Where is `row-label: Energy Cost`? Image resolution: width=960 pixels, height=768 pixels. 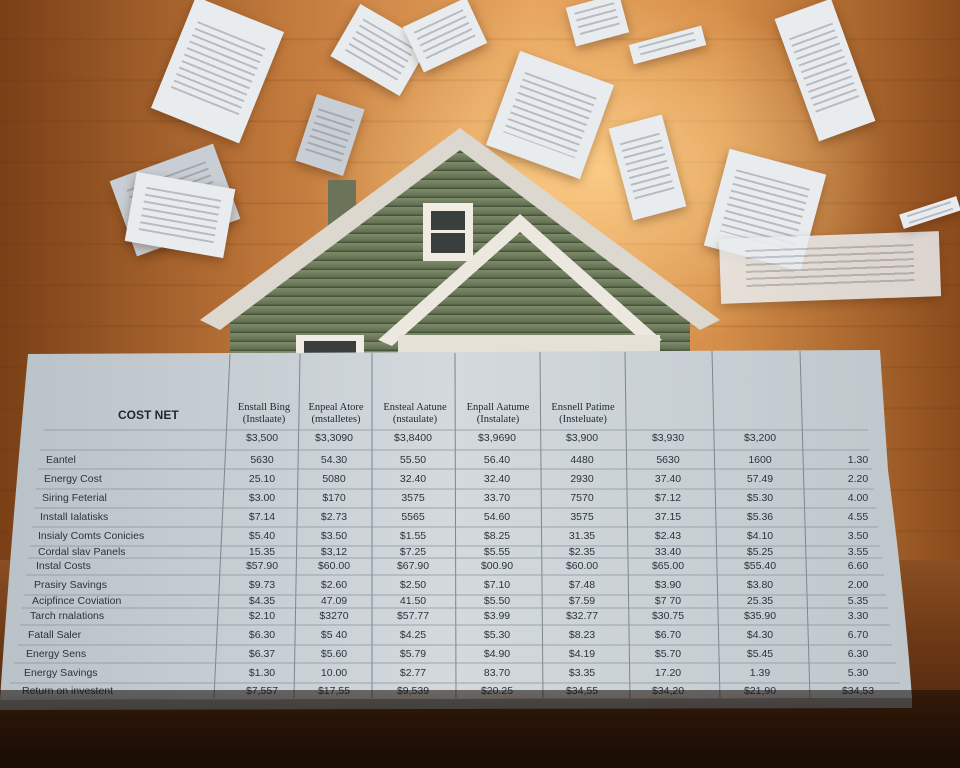 row-label: Energy Cost is located at coordinates (73, 479).